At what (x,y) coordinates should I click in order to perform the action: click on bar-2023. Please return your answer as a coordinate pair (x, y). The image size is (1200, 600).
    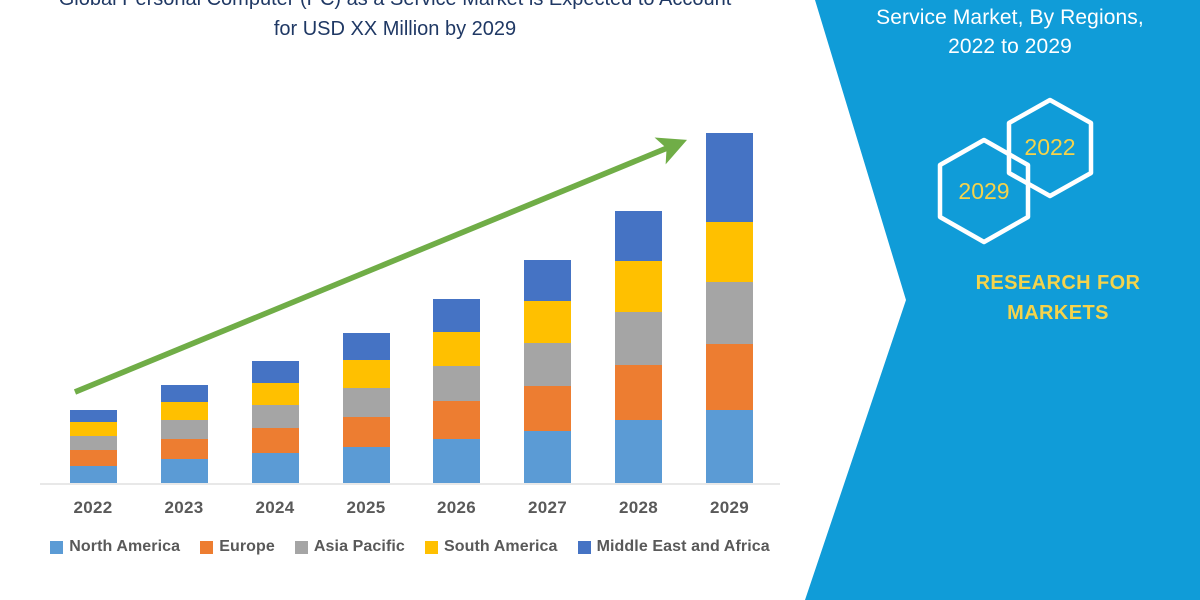
    Looking at the image, I should click on (184, 434).